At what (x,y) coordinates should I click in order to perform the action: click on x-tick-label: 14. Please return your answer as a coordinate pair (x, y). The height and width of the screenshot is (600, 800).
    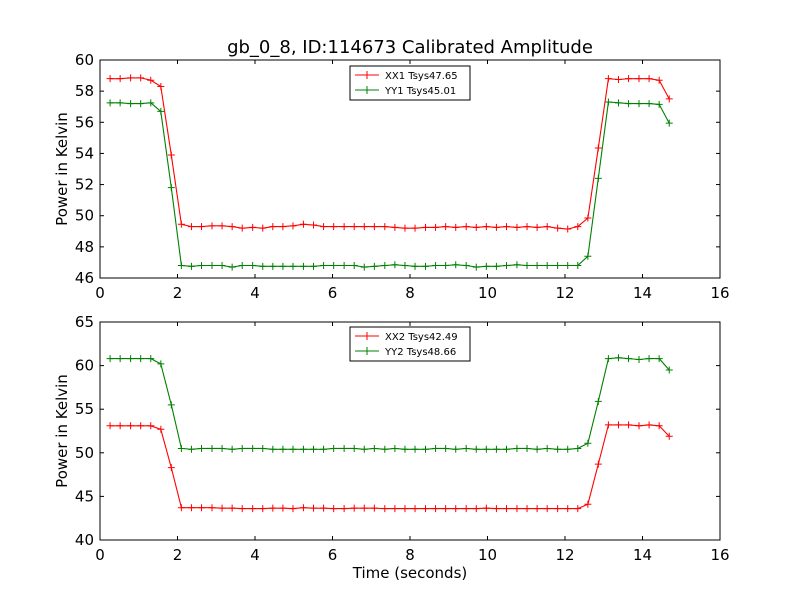
    Looking at the image, I should click on (642, 555).